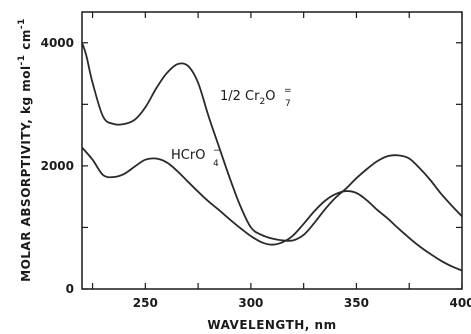  What do you see at coordinates (247, 98) in the screenshot?
I see `svg-text: 1/2 Cr2O` at bounding box center [247, 98].